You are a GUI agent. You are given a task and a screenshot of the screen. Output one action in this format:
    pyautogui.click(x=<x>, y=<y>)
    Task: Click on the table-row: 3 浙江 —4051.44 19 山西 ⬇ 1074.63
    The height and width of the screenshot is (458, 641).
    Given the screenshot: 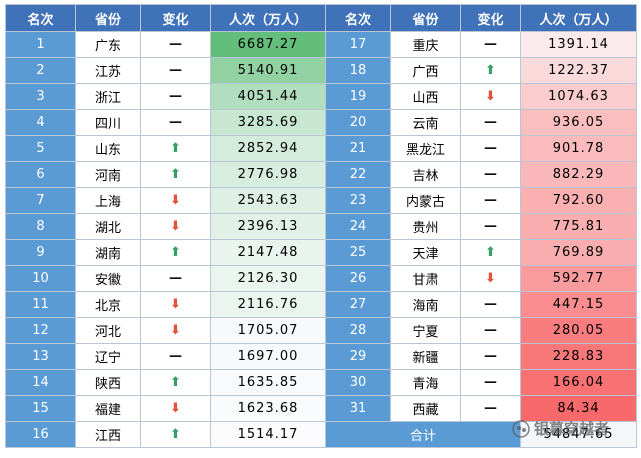 What is the action you would take?
    pyautogui.click(x=321, y=96)
    